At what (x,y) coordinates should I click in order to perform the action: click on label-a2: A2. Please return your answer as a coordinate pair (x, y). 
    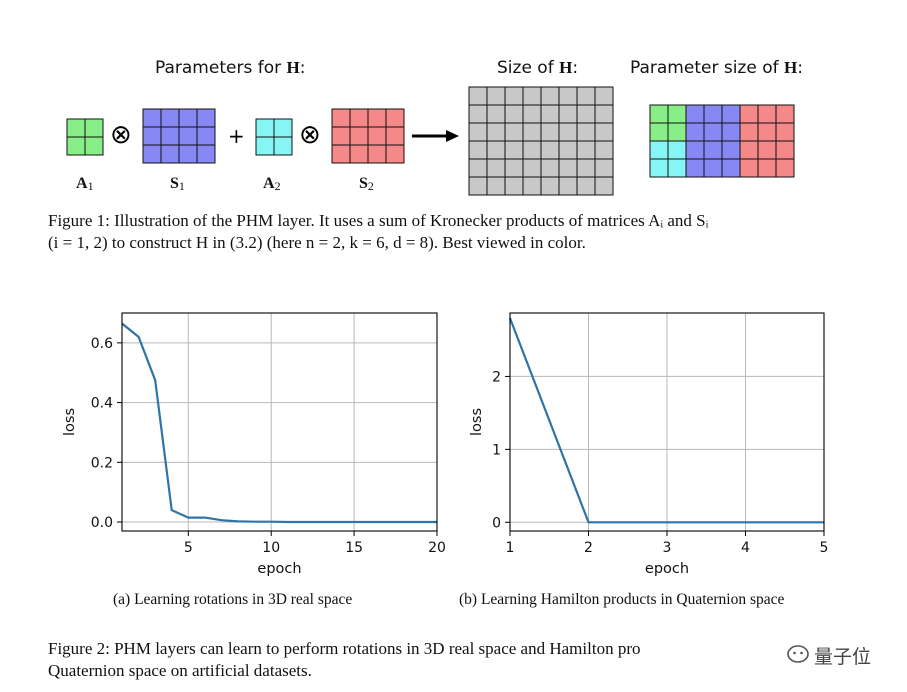
    Looking at the image, I should click on (272, 184).